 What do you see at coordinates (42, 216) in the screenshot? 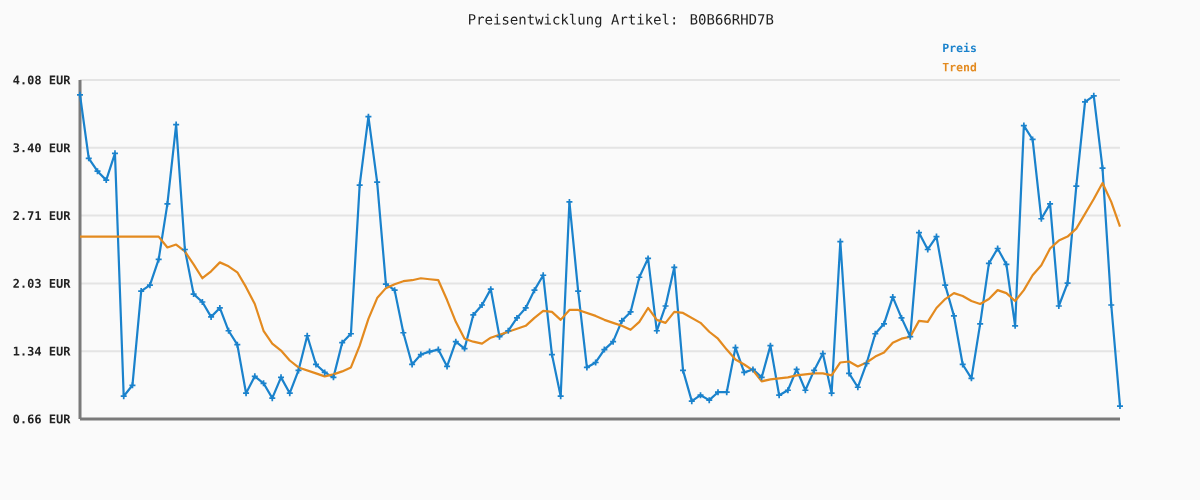
I see `y-tick-label: 2.71 EUR` at bounding box center [42, 216].